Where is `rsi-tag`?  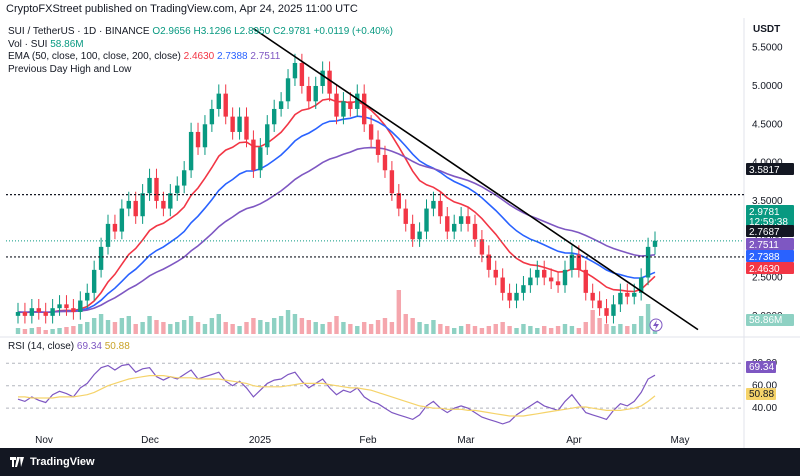 rsi-tag is located at coordinates (761, 367).